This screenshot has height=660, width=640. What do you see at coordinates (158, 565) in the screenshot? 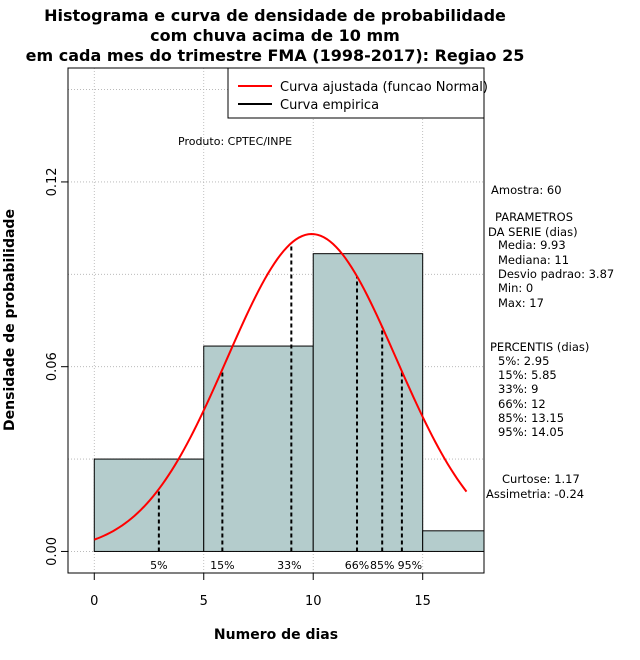
I see `percentile-label: 5%` at bounding box center [158, 565].